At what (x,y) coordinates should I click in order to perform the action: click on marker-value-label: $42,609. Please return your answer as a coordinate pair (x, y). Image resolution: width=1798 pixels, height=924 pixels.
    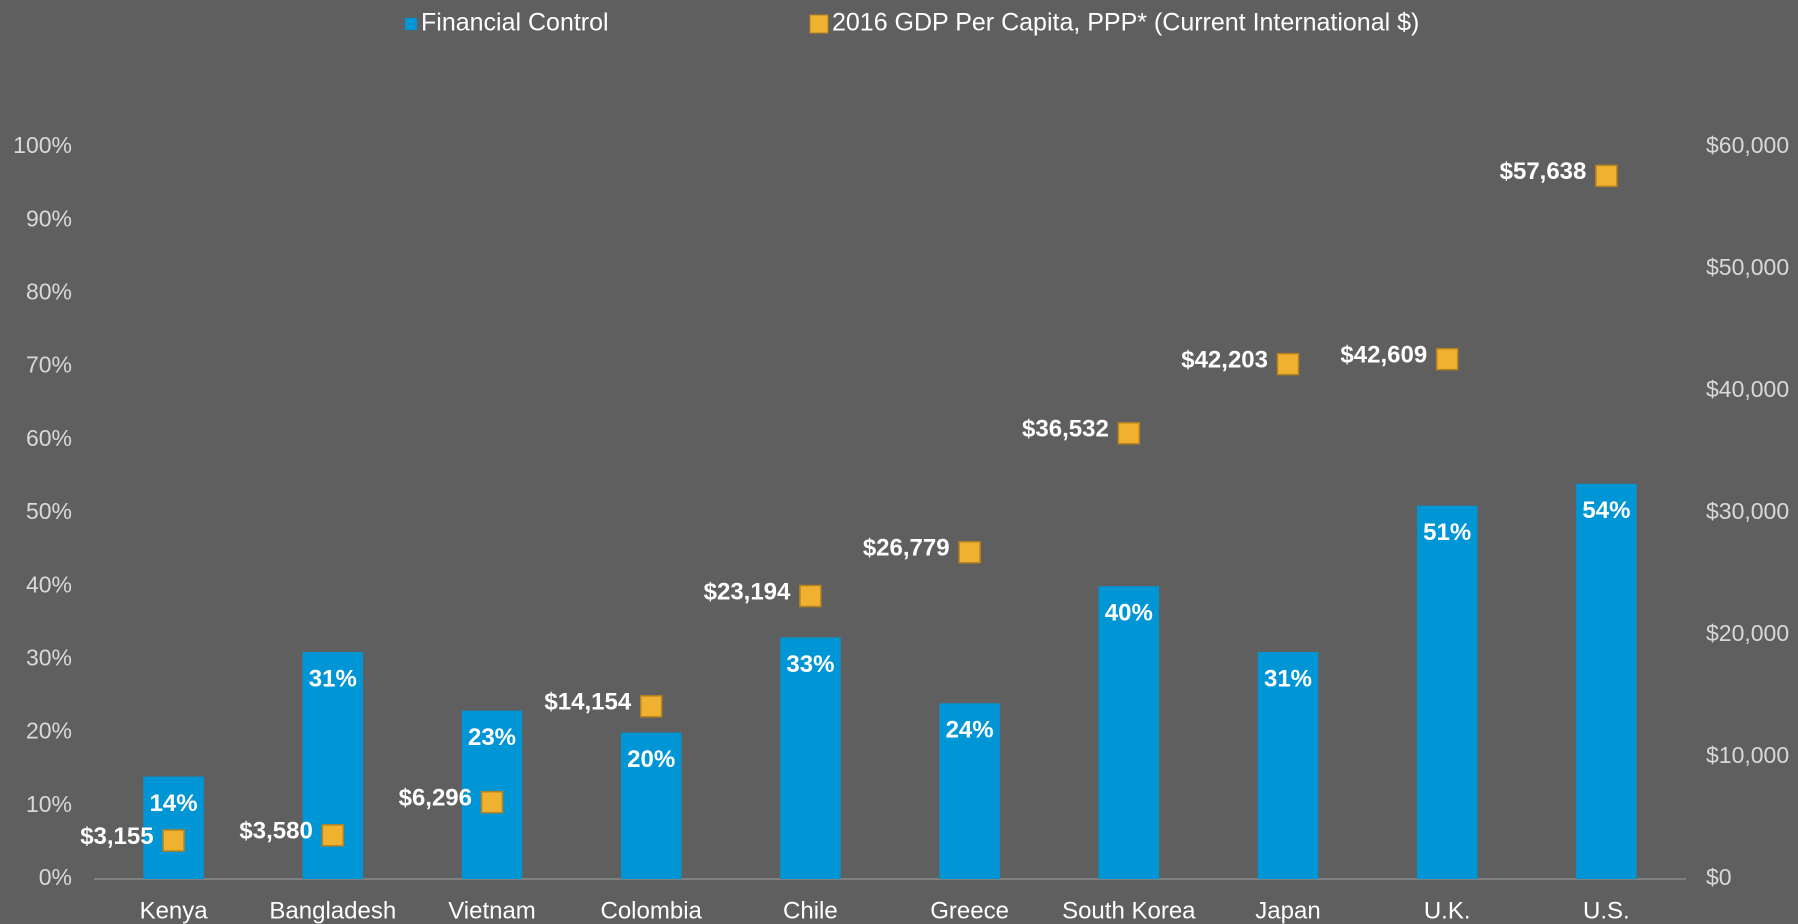
    Looking at the image, I should click on (1383, 355).